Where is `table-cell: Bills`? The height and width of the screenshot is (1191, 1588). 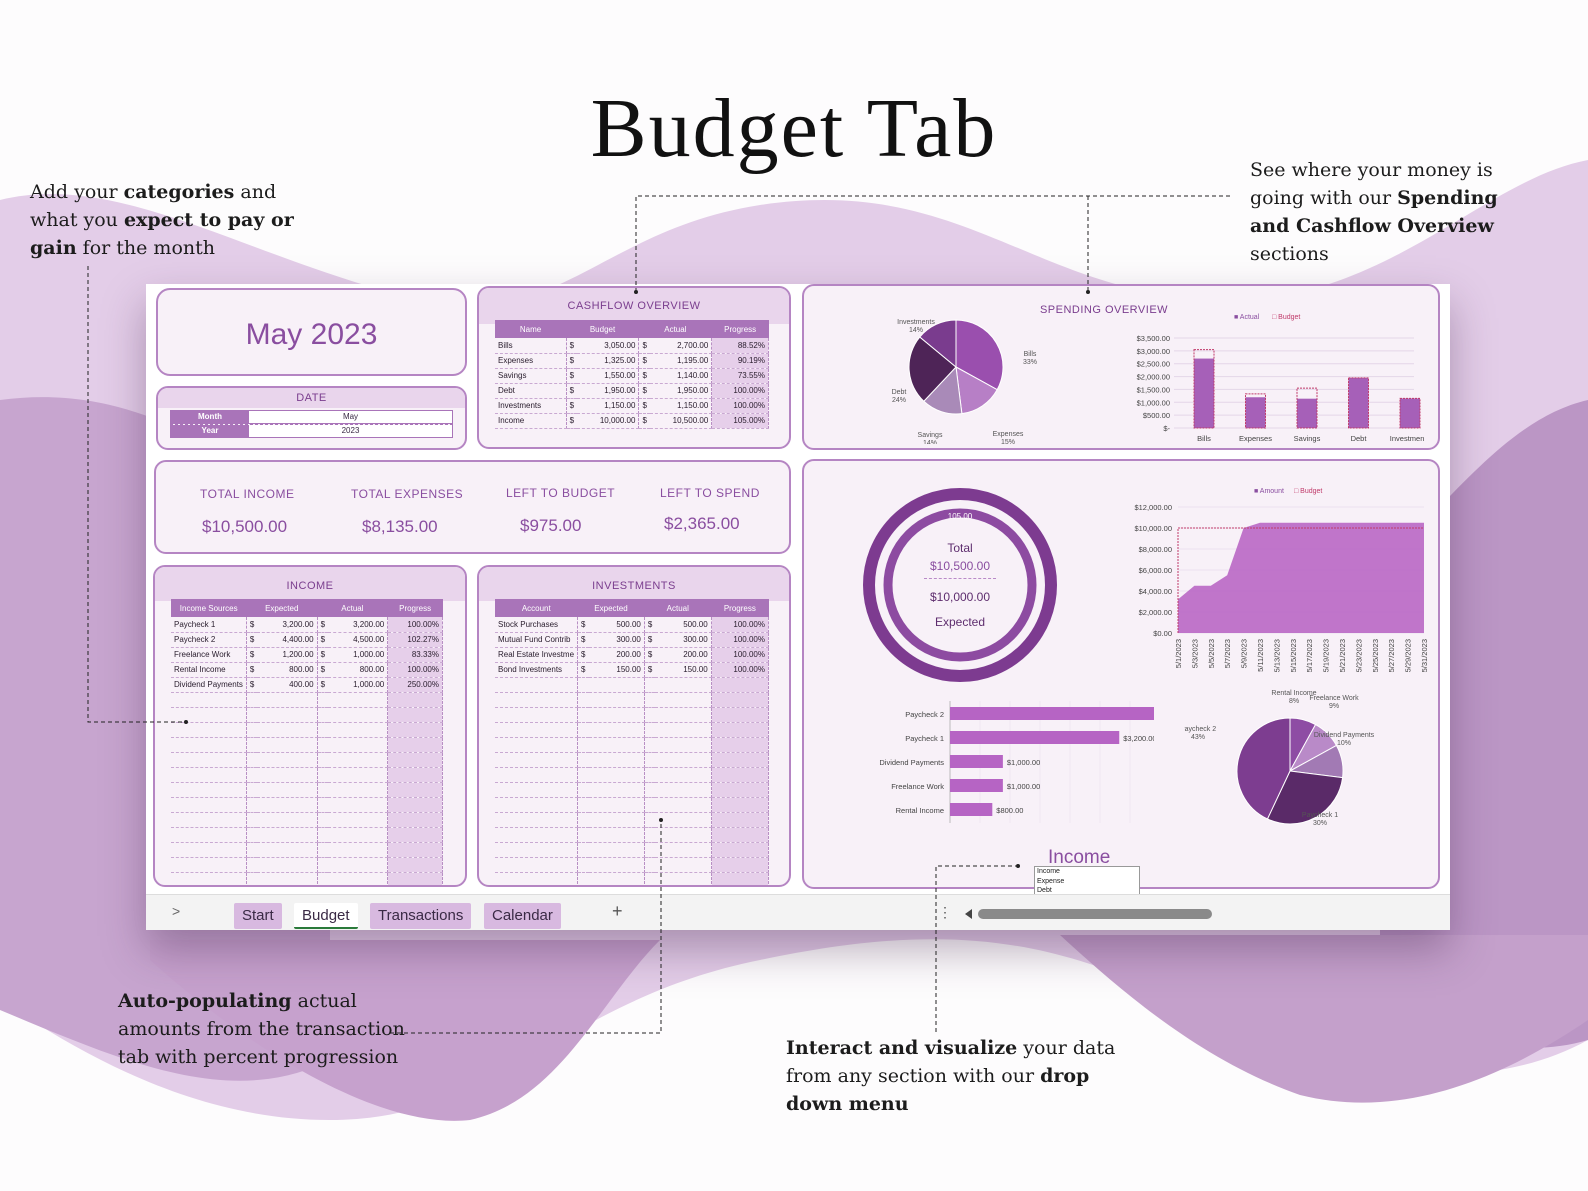 table-cell: Bills is located at coordinates (531, 346).